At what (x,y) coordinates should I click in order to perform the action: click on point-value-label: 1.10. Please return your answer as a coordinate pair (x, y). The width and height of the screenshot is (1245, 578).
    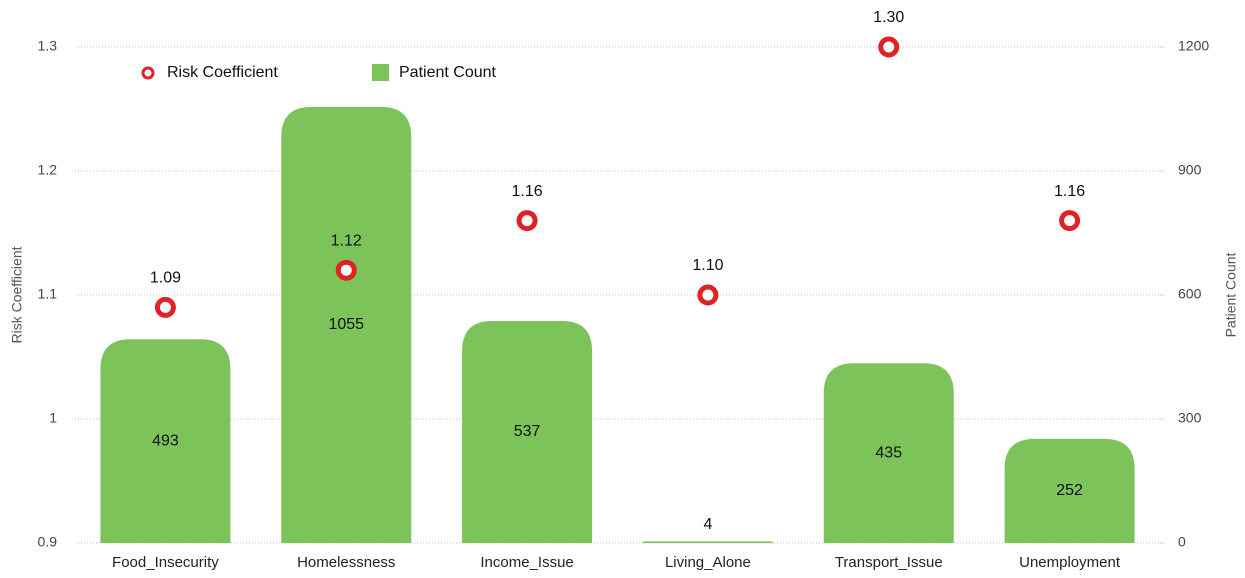
    Looking at the image, I should click on (707, 265).